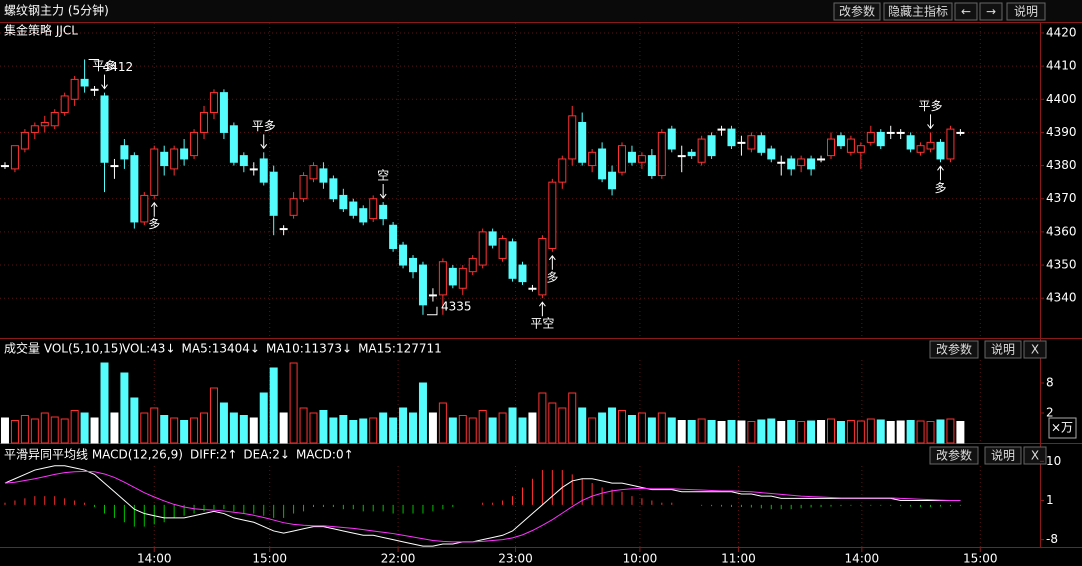 The width and height of the screenshot is (1082, 566). I want to click on signal-arrow, so click(940, 173).